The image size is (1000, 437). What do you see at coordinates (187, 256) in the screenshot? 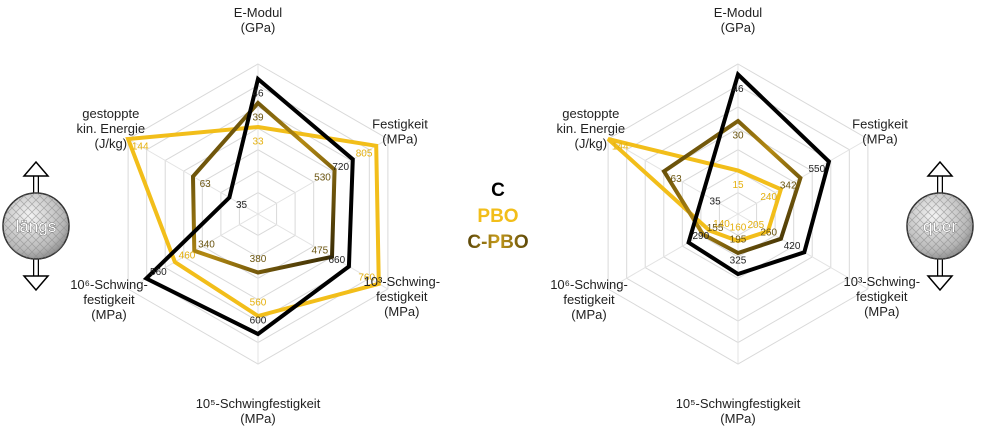
I see `value-label-pbo: 460` at bounding box center [187, 256].